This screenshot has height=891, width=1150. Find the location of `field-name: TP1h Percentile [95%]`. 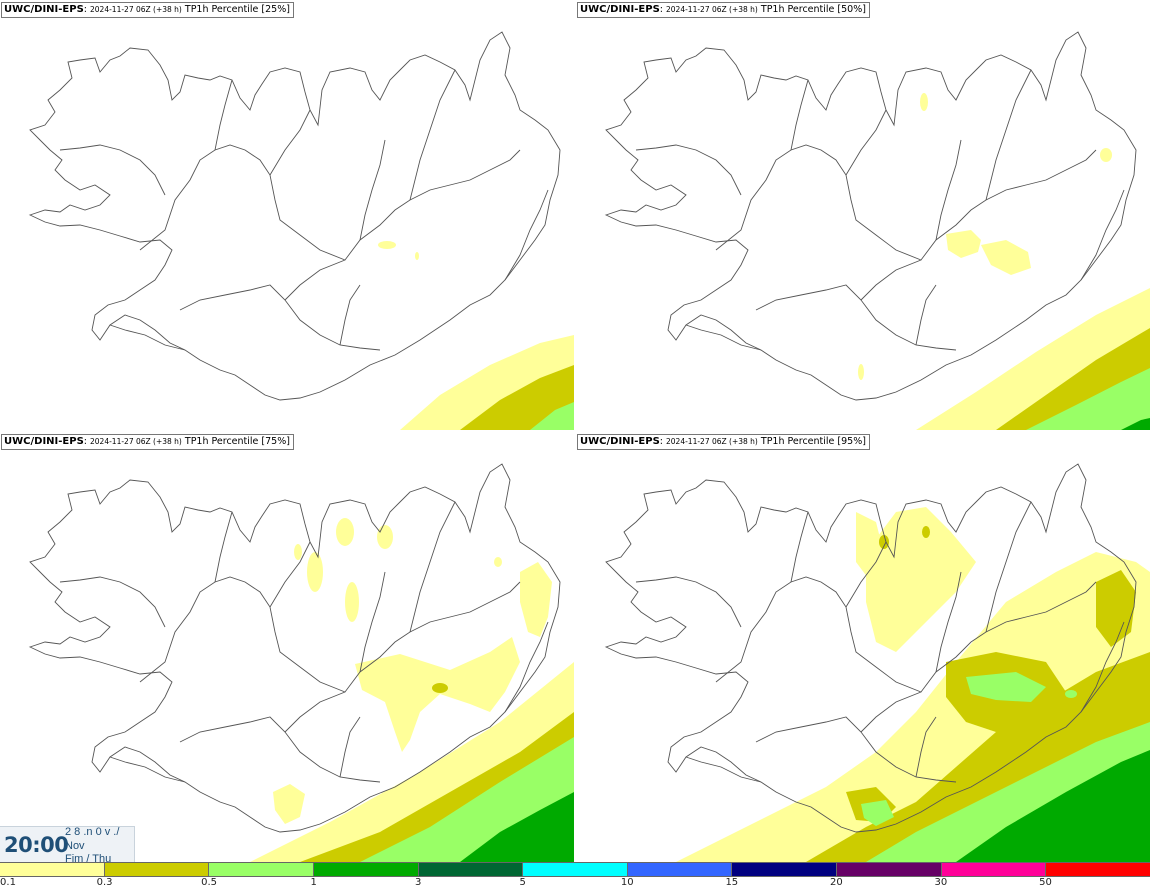

field-name: TP1h Percentile [95%] is located at coordinates (813, 441).